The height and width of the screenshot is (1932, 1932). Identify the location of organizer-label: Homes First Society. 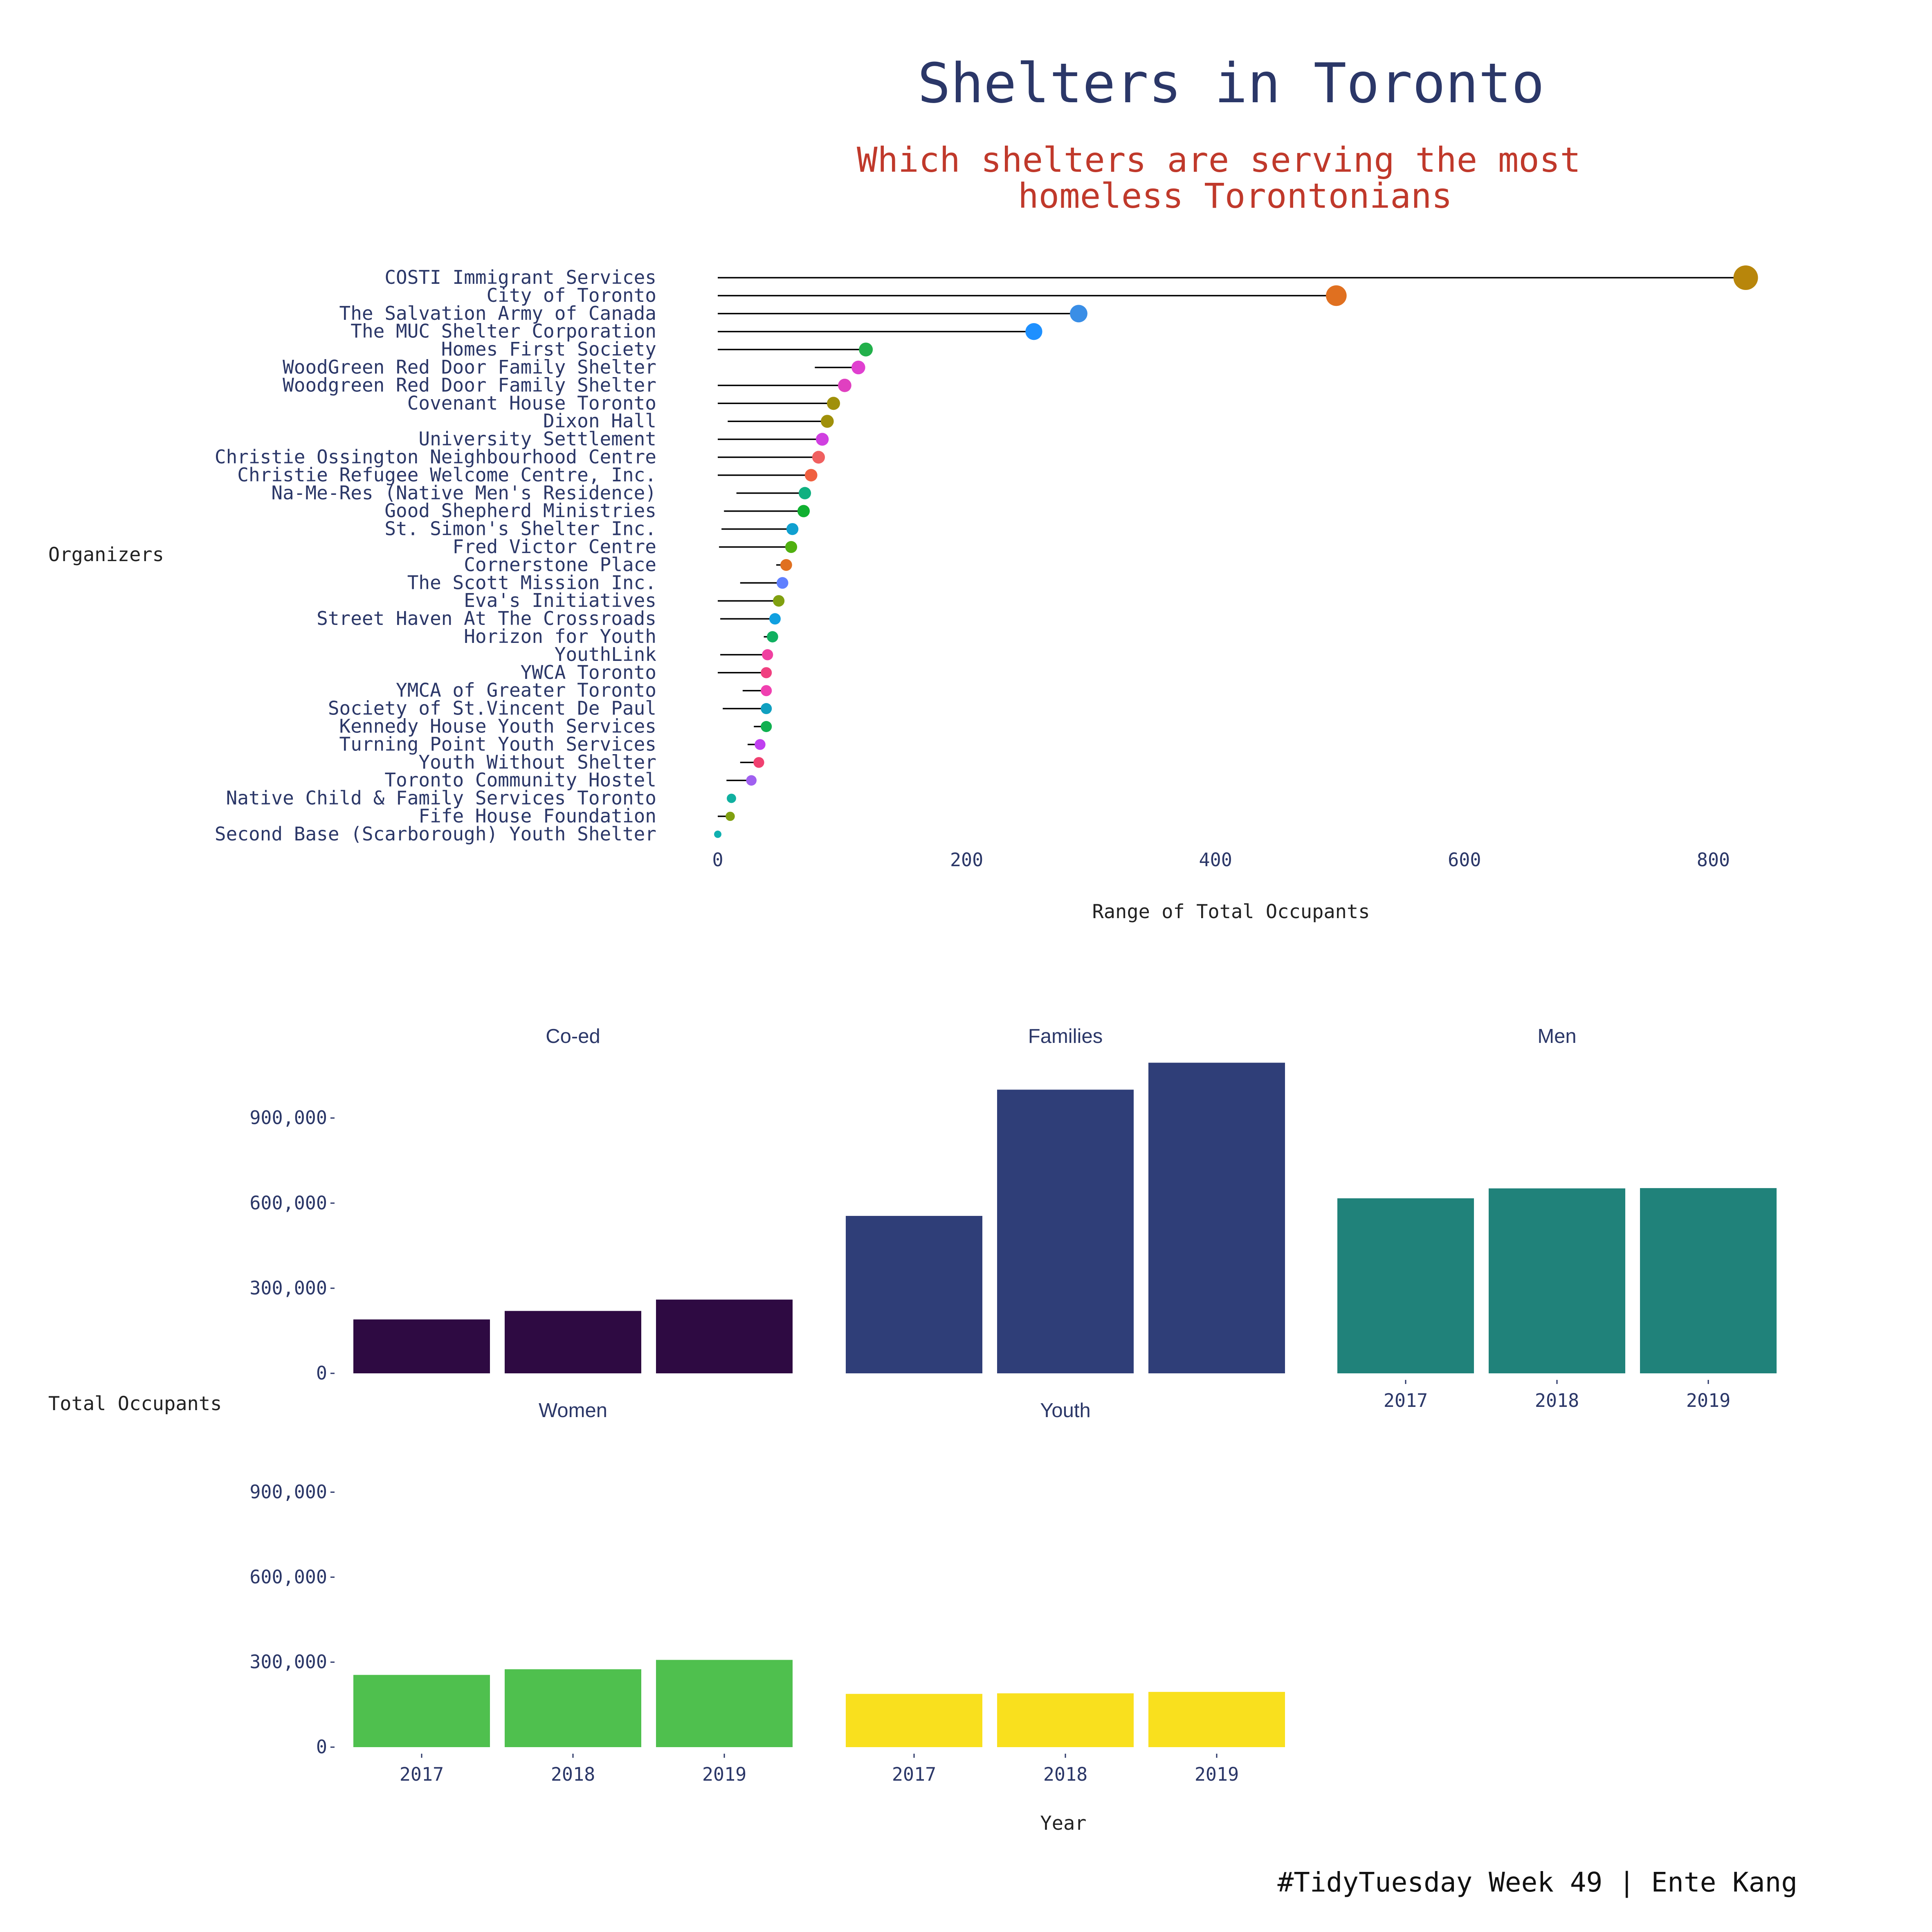
(548, 349).